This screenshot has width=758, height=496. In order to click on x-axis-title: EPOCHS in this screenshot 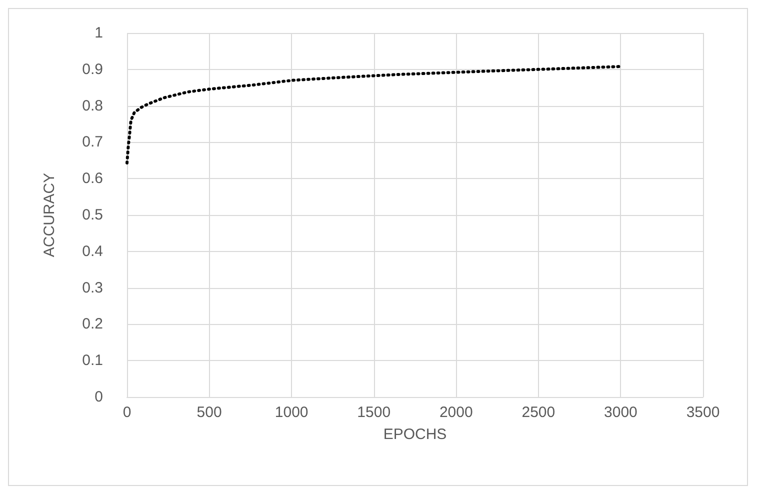, I will do `click(415, 434)`.